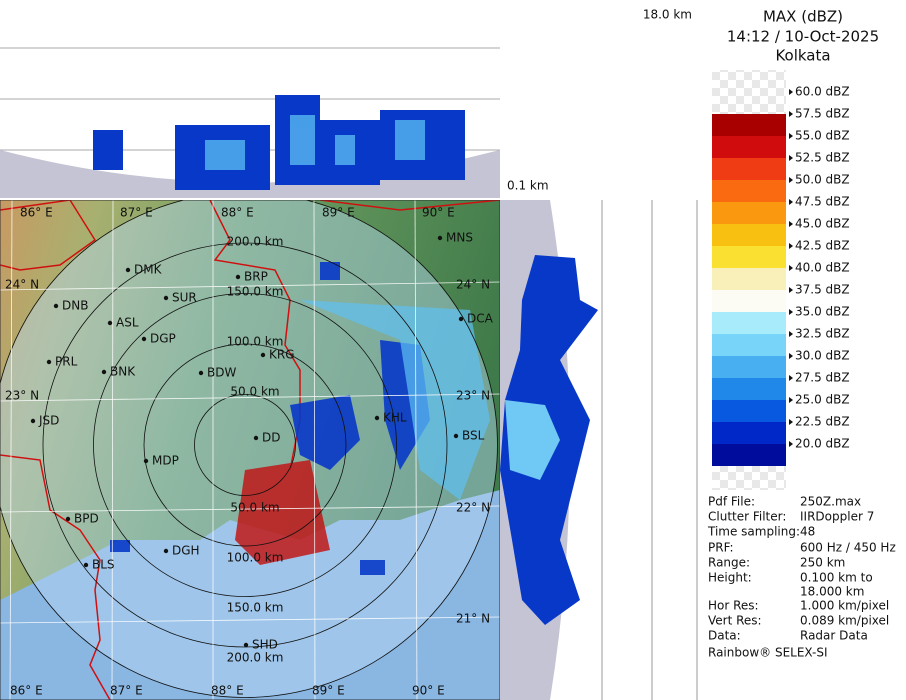 This screenshot has width=906, height=700. I want to click on city-label: KRG, so click(282, 355).